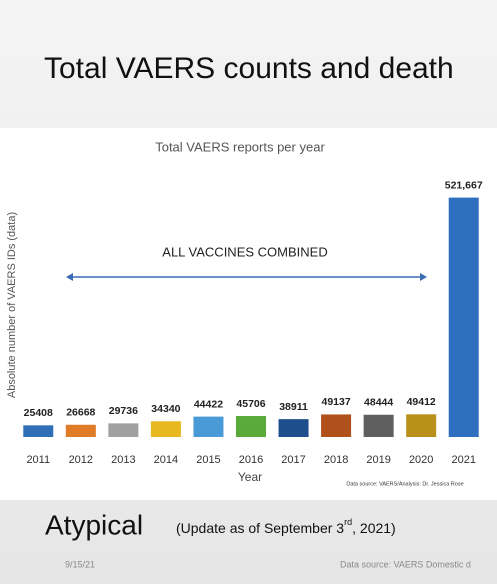  I want to click on x-tick-label: 2014, so click(166, 460).